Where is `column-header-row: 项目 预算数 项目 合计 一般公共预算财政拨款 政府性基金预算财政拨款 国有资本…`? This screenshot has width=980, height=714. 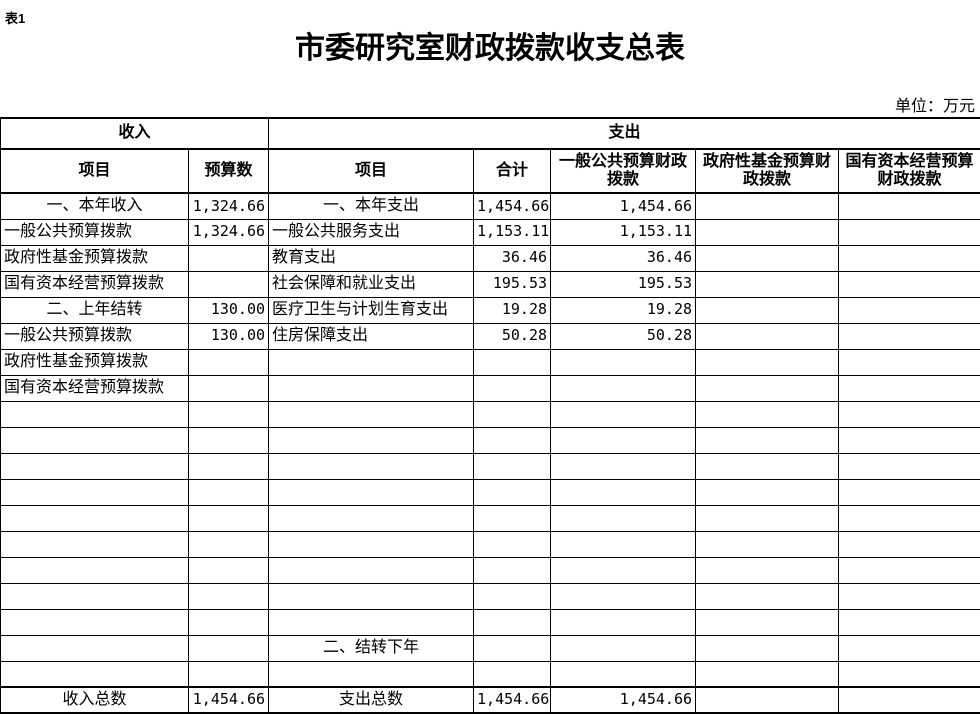
column-header-row: 项目 预算数 项目 合计 一般公共预算财政拨款 政府性基金预算财政拨款 国有资本… is located at coordinates (490, 171).